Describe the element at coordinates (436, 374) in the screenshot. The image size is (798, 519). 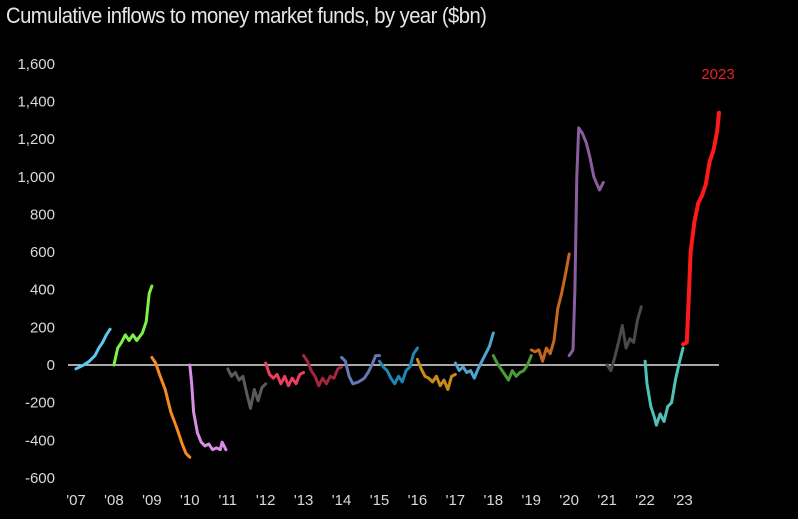
I see `series-line-2016` at that location.